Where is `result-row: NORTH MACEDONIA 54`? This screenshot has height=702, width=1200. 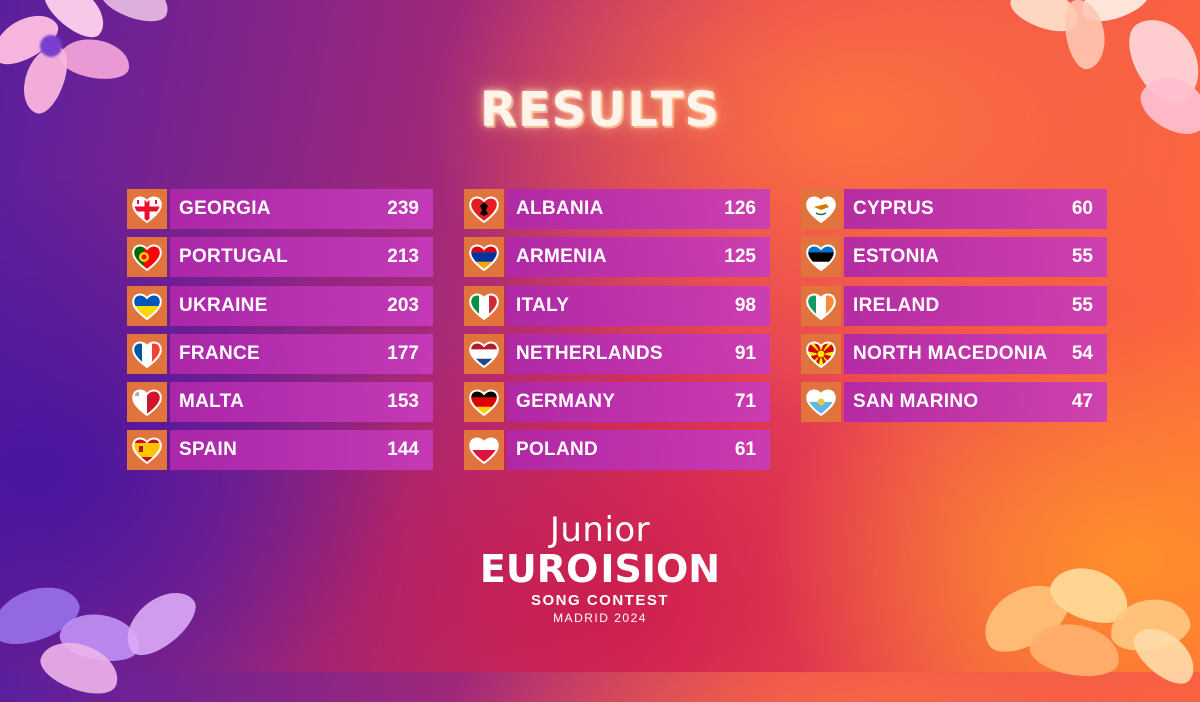 result-row: NORTH MACEDONIA 54 is located at coordinates (954, 354).